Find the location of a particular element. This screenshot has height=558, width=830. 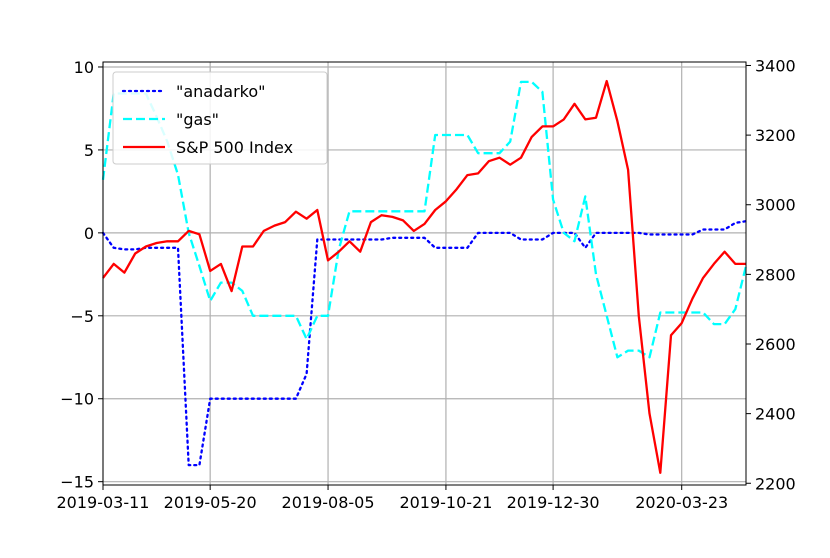

x-tick-label: 2019-05-20 is located at coordinates (210, 502).